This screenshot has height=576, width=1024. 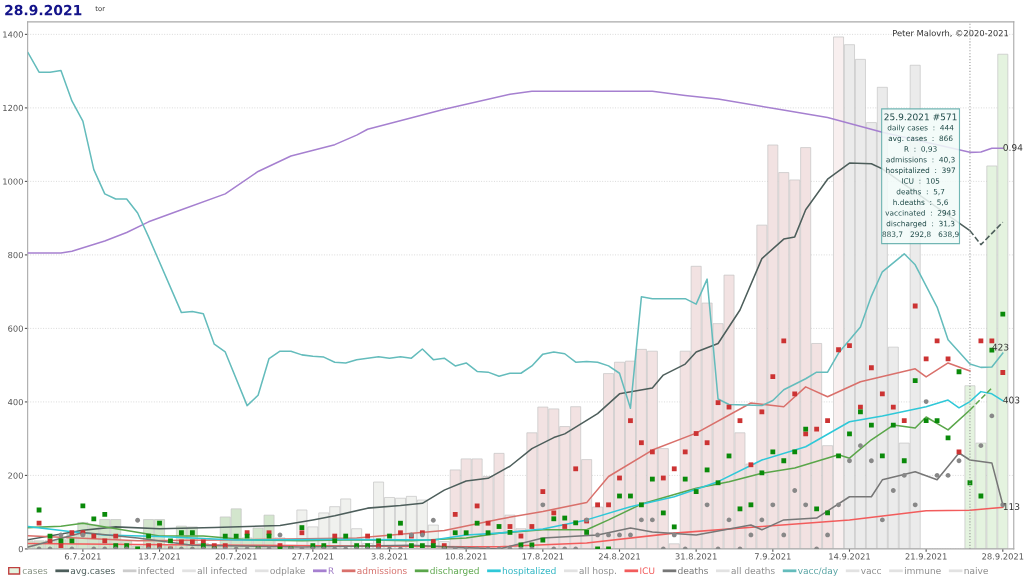 I want to click on legend-label: vacc/day, so click(x=817, y=571).